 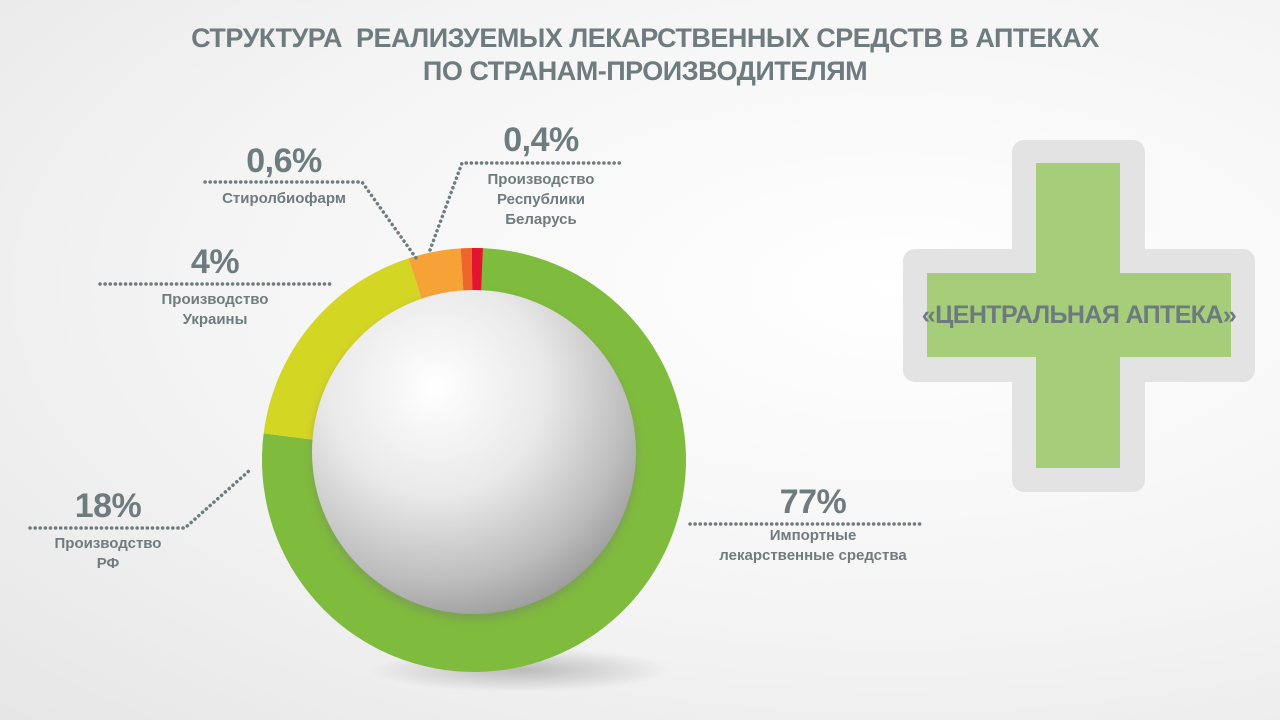 What do you see at coordinates (215, 287) in the screenshot?
I see `label-ukraine: 4% Производство Украины` at bounding box center [215, 287].